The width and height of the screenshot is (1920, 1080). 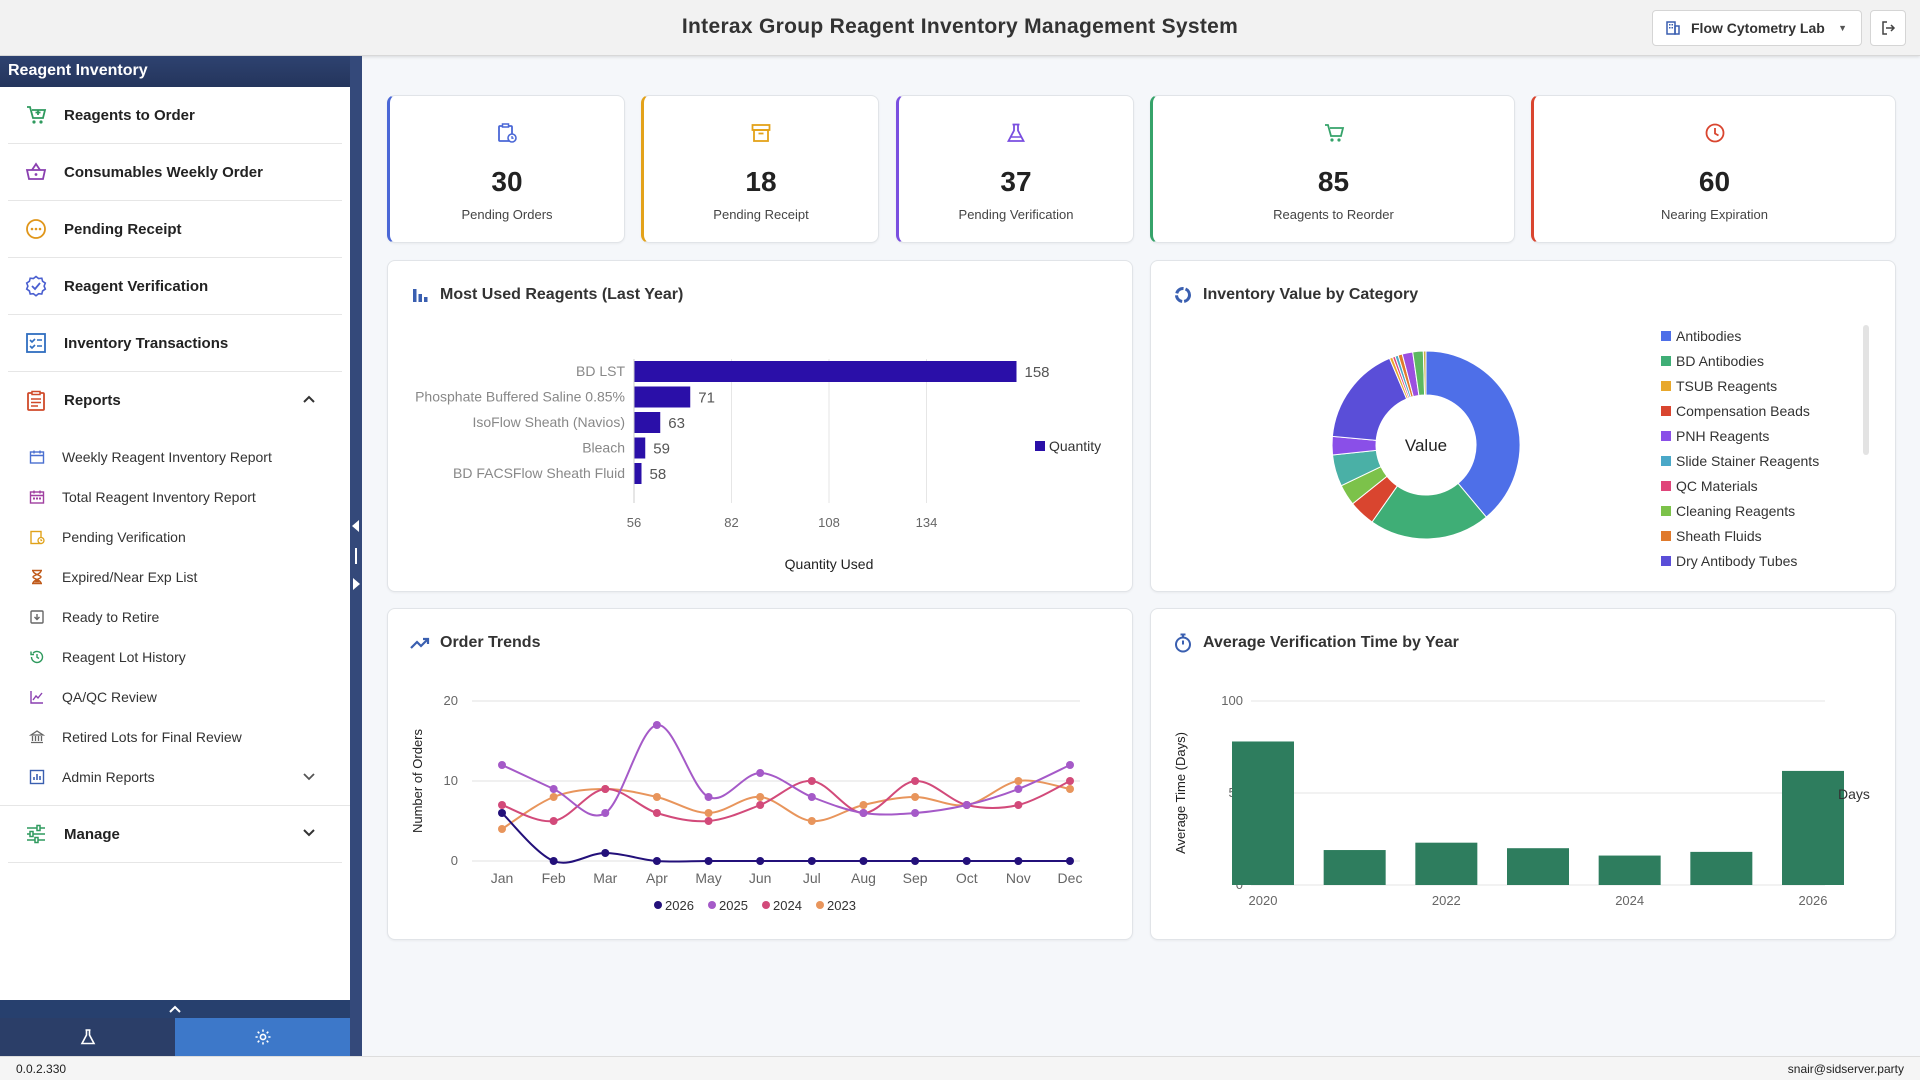 I want to click on report-total-inventory: Total Reagent Inventory Report, so click(x=175, y=497).